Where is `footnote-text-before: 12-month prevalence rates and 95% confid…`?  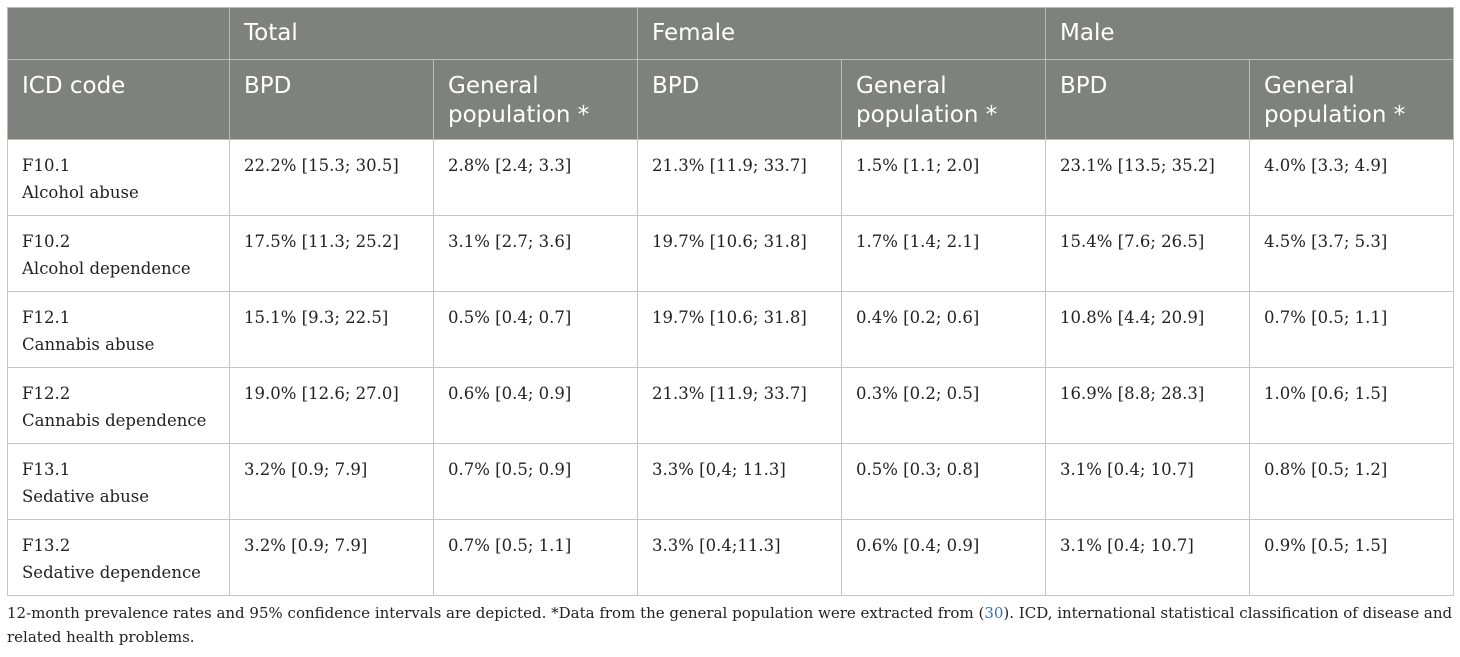 footnote-text-before: 12-month prevalence rates and 95% confid… is located at coordinates (496, 613).